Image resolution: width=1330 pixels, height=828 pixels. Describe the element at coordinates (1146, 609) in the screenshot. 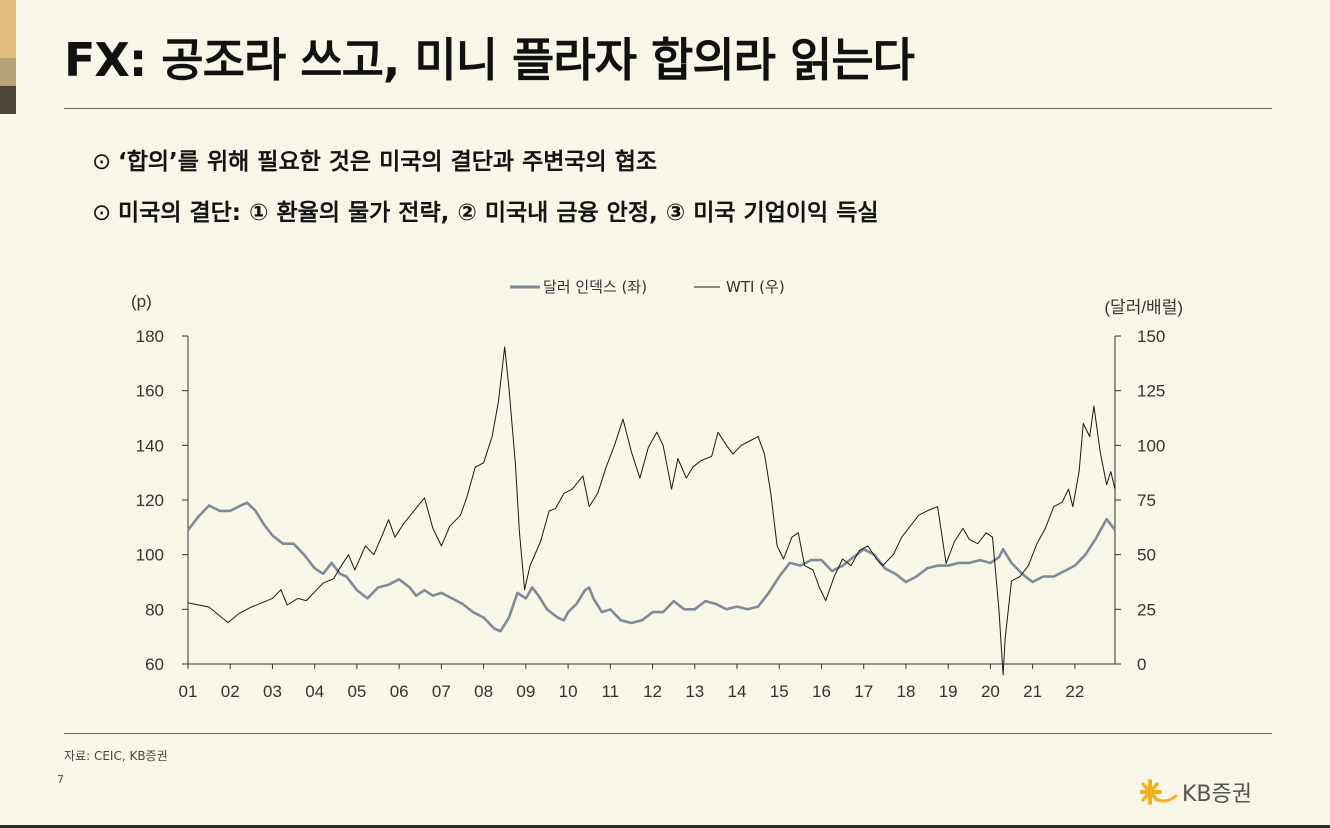

I see `right-axis-tick-label: 25` at that location.